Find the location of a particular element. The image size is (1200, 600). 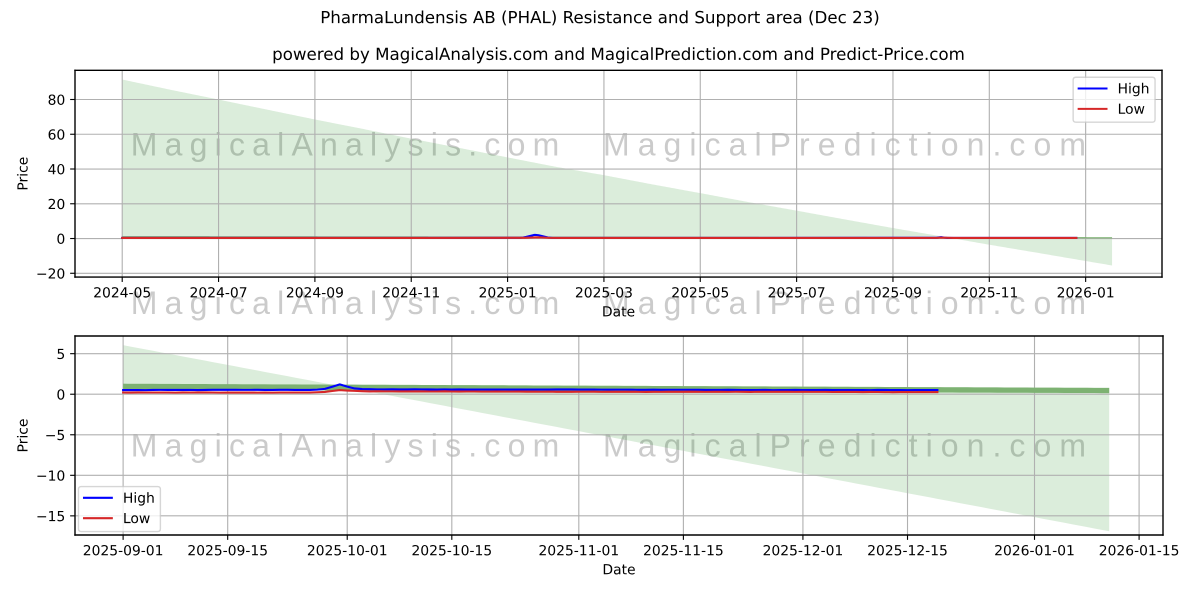

svg-text: MagicalPrediction.com is located at coordinates (844, 144).